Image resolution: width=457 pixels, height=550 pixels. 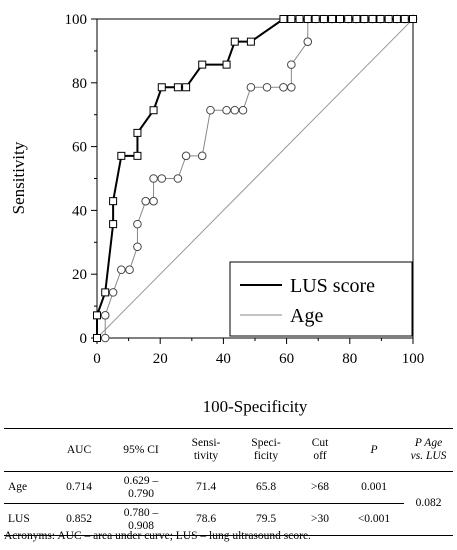 I want to click on cell-cutoff: >68, so click(x=320, y=487).